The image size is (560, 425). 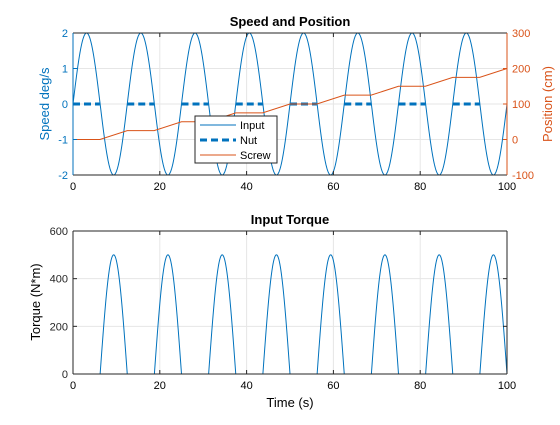 What do you see at coordinates (65, 34) in the screenshot?
I see `y-tick-label: 2` at bounding box center [65, 34].